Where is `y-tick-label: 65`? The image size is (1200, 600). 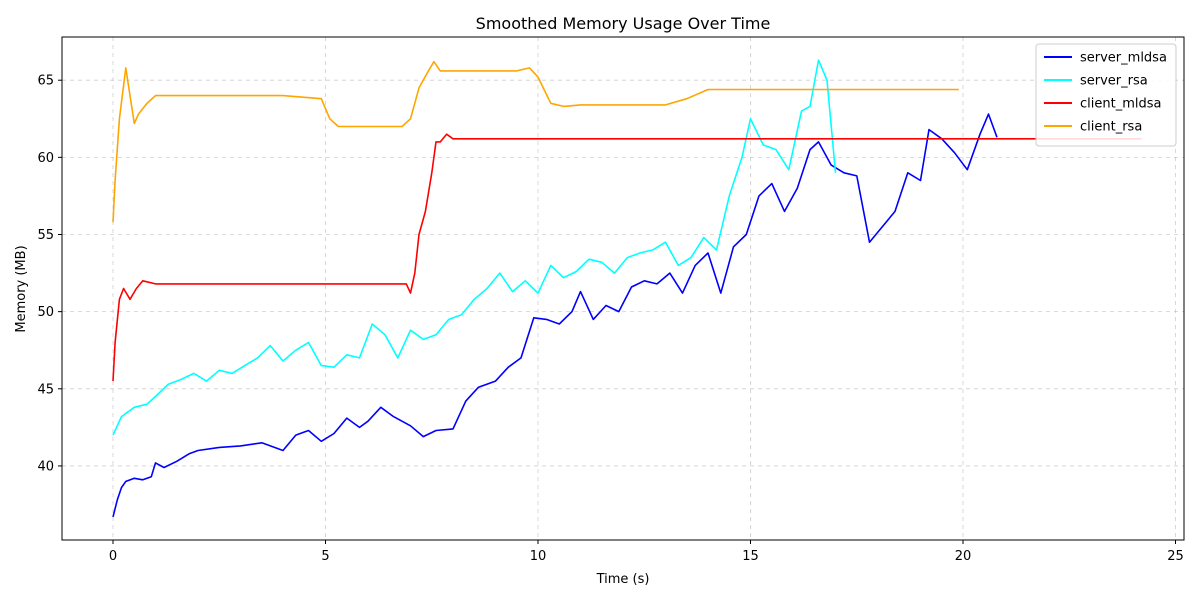 y-tick-label: 65 is located at coordinates (45, 81).